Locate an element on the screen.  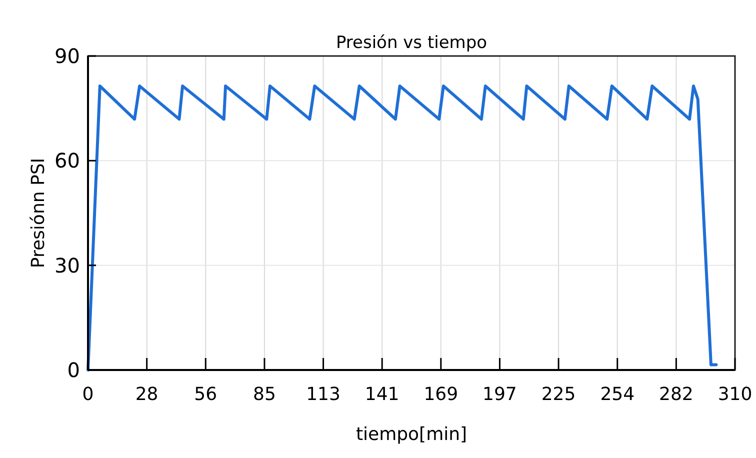
x-tick-label: 282 is located at coordinates (676, 394).